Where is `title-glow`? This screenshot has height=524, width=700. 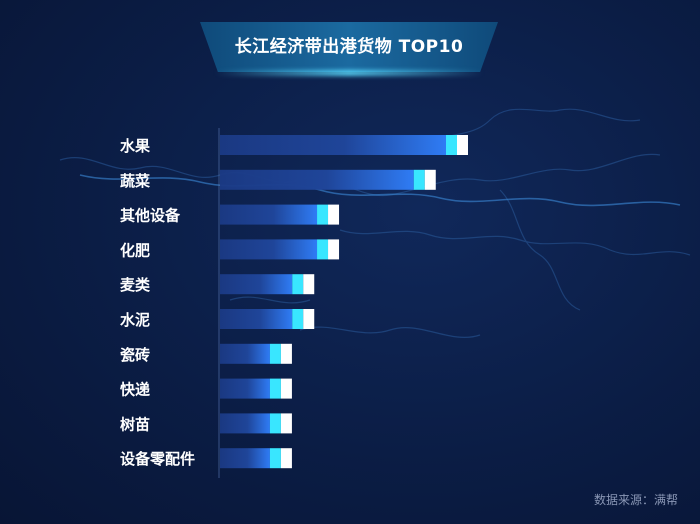 title-glow is located at coordinates (349, 73).